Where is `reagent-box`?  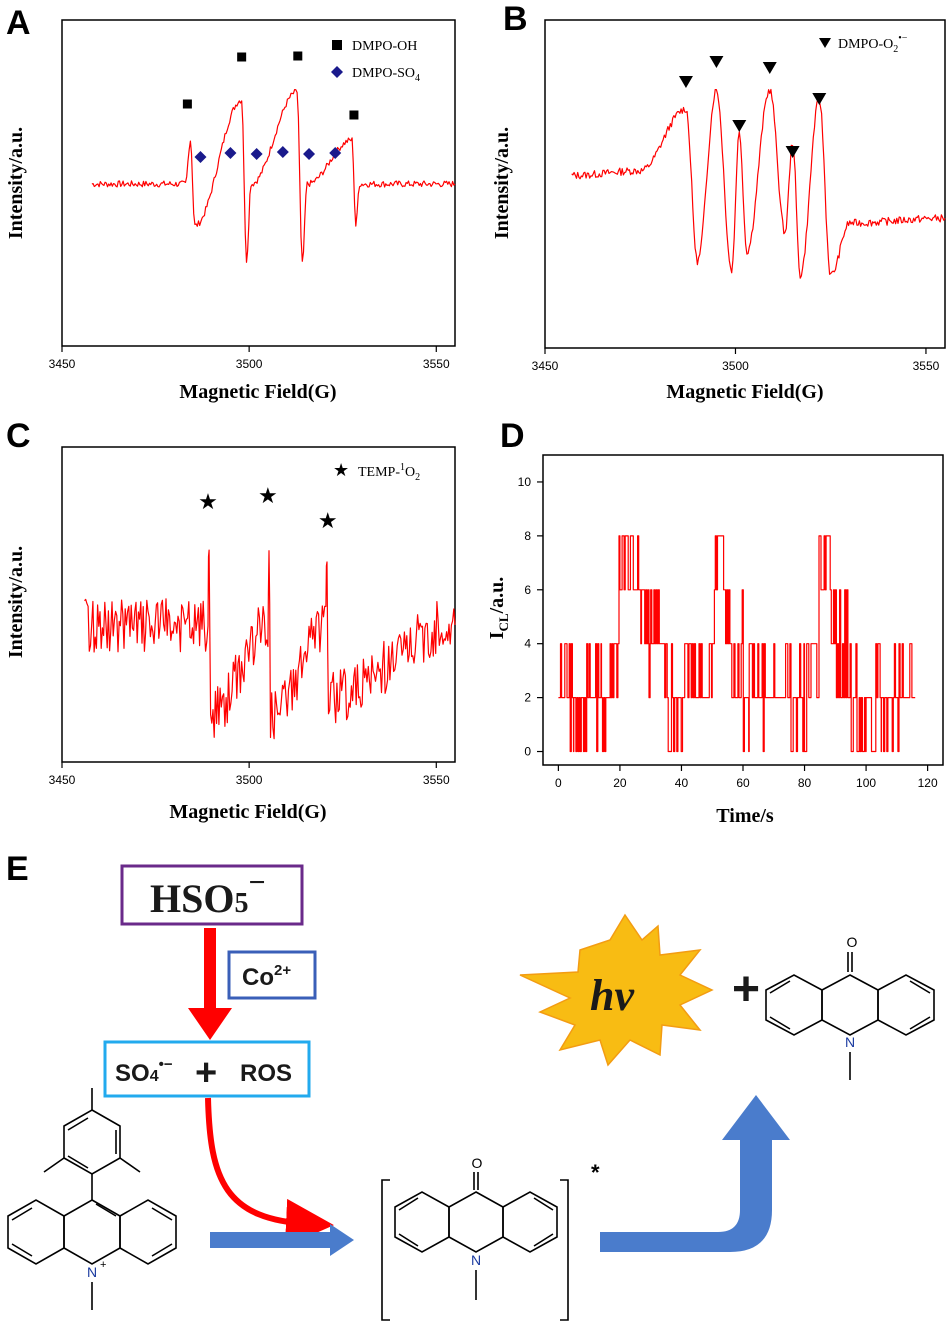 reagent-box is located at coordinates (212, 895).